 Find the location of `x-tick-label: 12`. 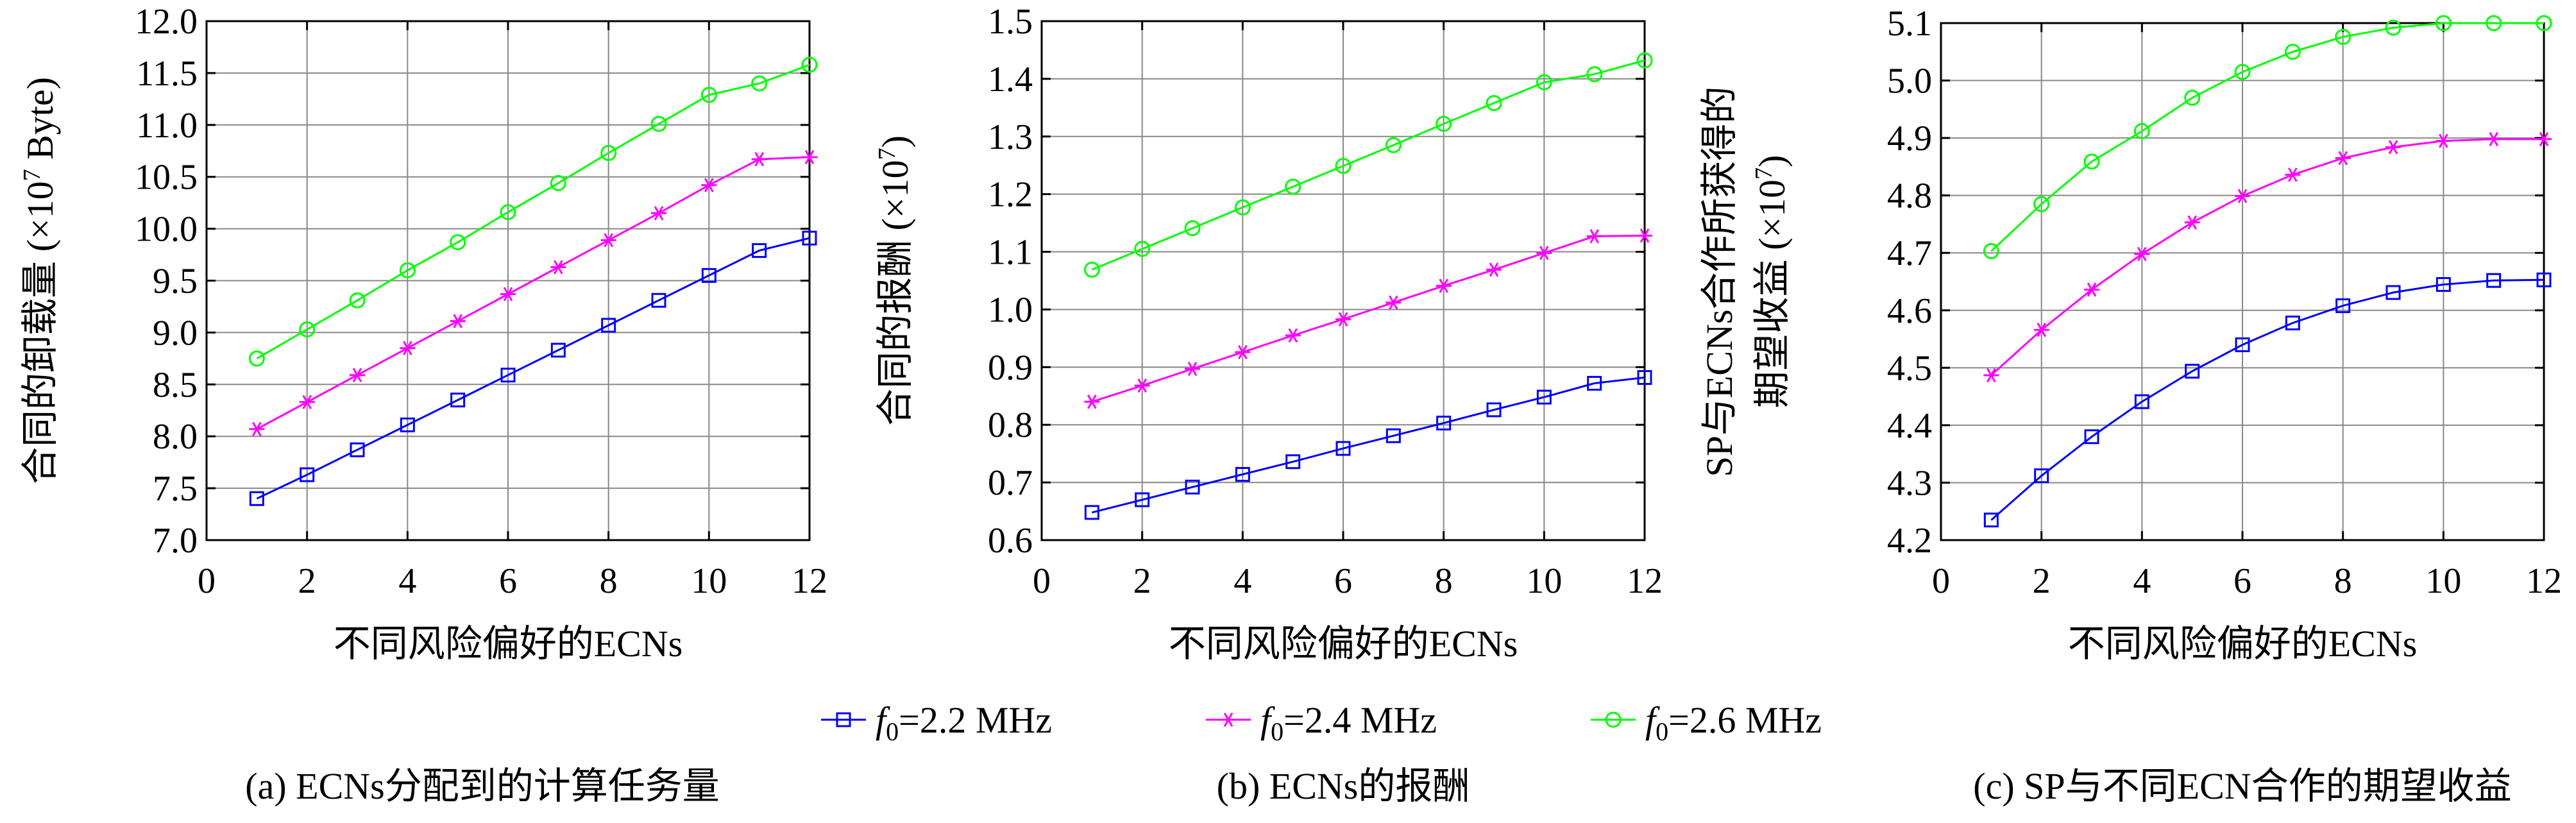

x-tick-label: 12 is located at coordinates (1645, 581).